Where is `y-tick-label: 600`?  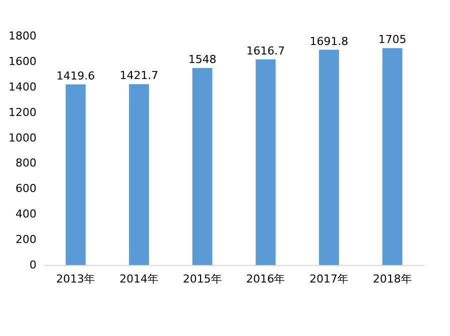 y-tick-label: 600 is located at coordinates (26, 189).